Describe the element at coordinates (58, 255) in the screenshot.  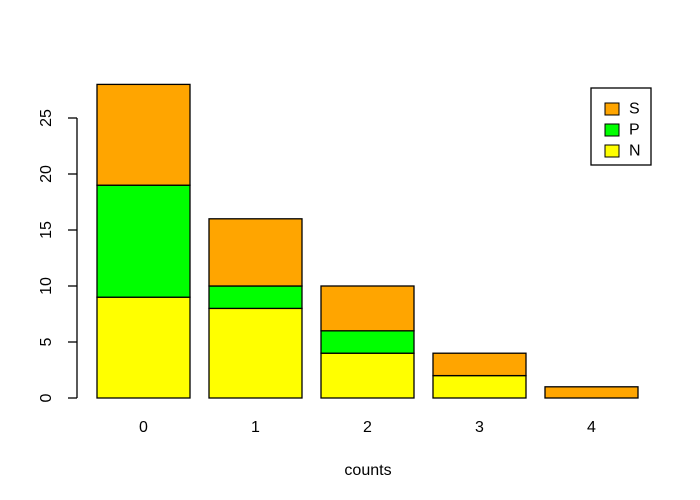
I see `y-axis: 0 5 10 15 20 25` at that location.